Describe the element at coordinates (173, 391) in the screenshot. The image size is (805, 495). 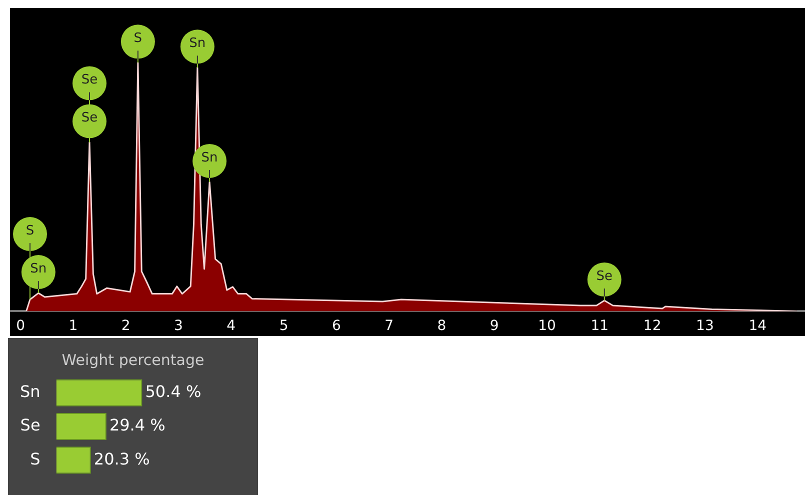
I see `data-label: 50.4 %` at that location.